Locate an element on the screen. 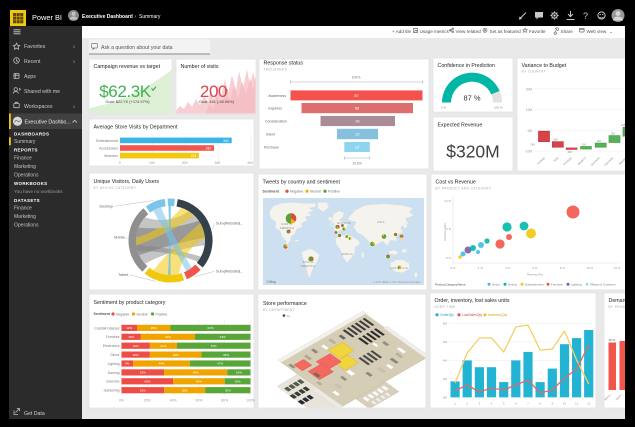  svg-text: 10M is located at coordinates (529, 110).